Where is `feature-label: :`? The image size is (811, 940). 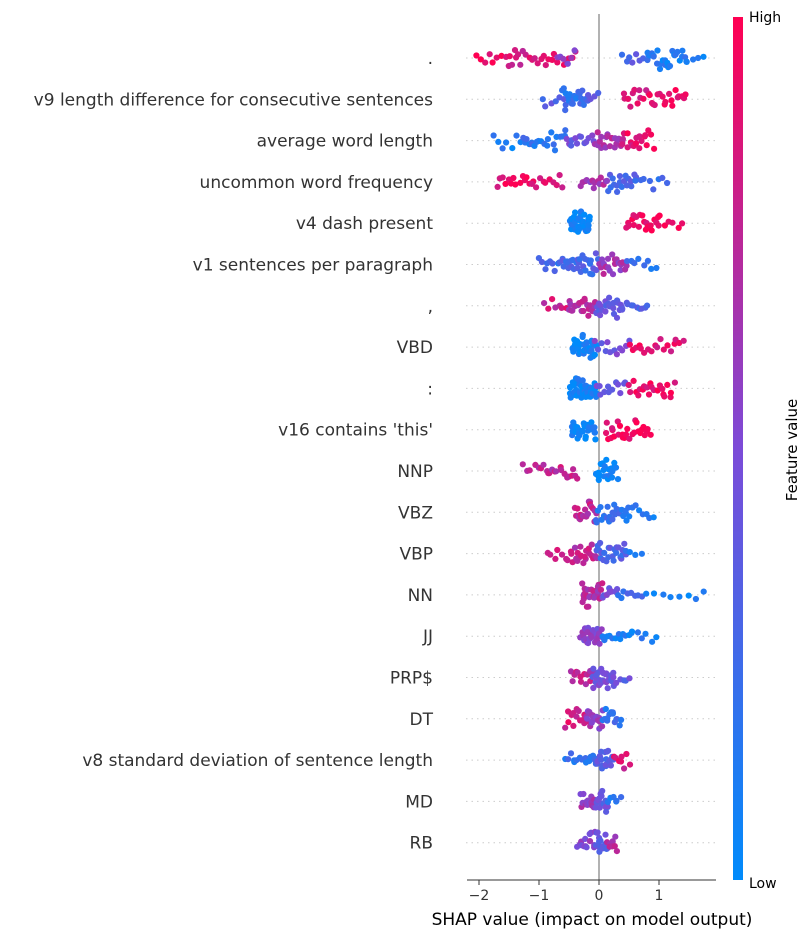
feature-label: : is located at coordinates (430, 389).